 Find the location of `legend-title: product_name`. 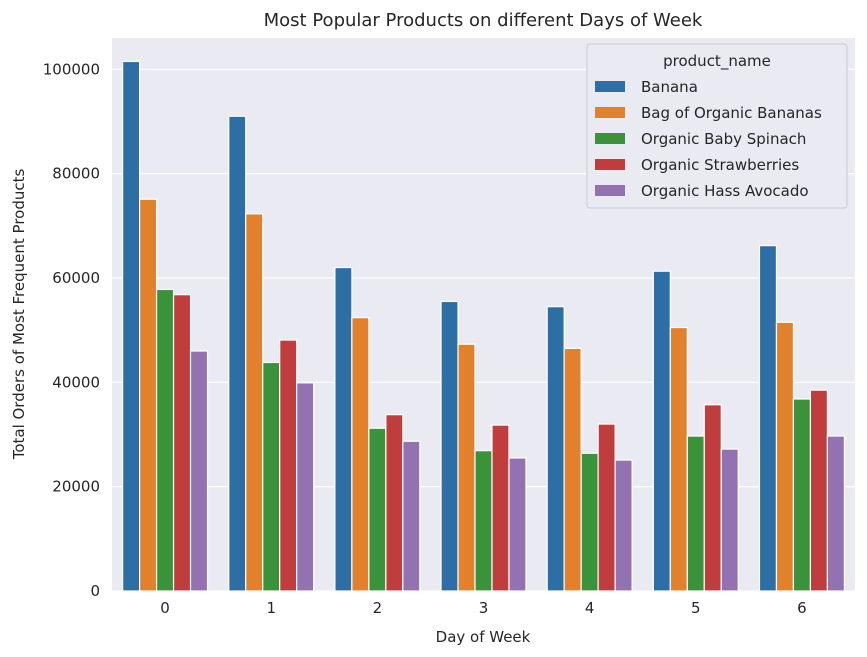

legend-title: product_name is located at coordinates (717, 61).